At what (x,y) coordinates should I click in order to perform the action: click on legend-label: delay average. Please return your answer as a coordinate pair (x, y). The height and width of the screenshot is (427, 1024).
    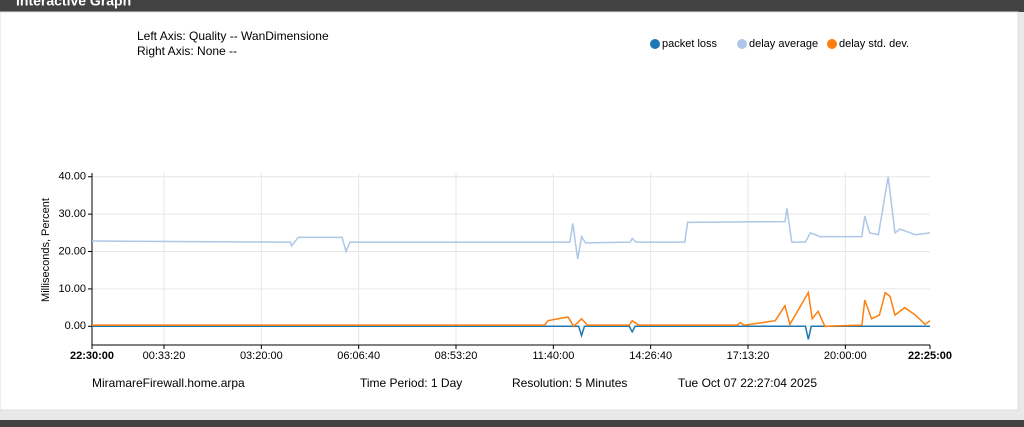
    Looking at the image, I should click on (783, 44).